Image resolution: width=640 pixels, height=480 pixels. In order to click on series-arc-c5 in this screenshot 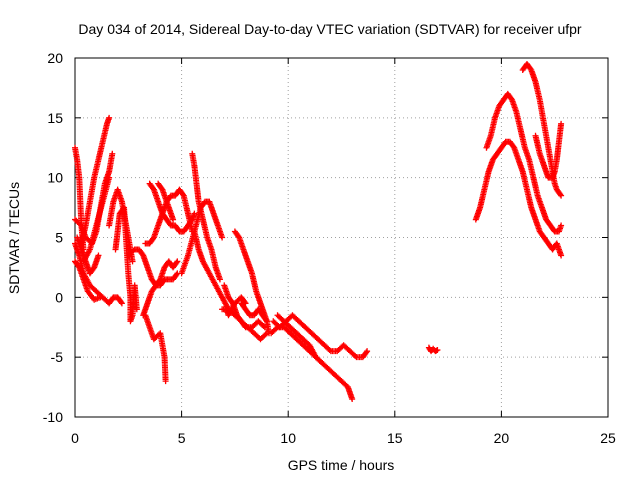, I will do `click(244, 306)`.